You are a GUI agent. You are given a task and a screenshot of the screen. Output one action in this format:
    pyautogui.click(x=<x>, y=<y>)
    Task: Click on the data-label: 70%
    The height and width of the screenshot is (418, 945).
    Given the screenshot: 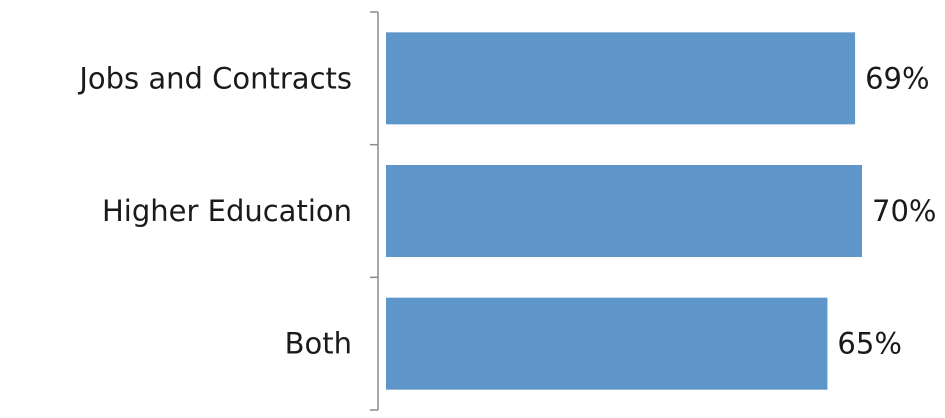 What is the action you would take?
    pyautogui.click(x=904, y=211)
    